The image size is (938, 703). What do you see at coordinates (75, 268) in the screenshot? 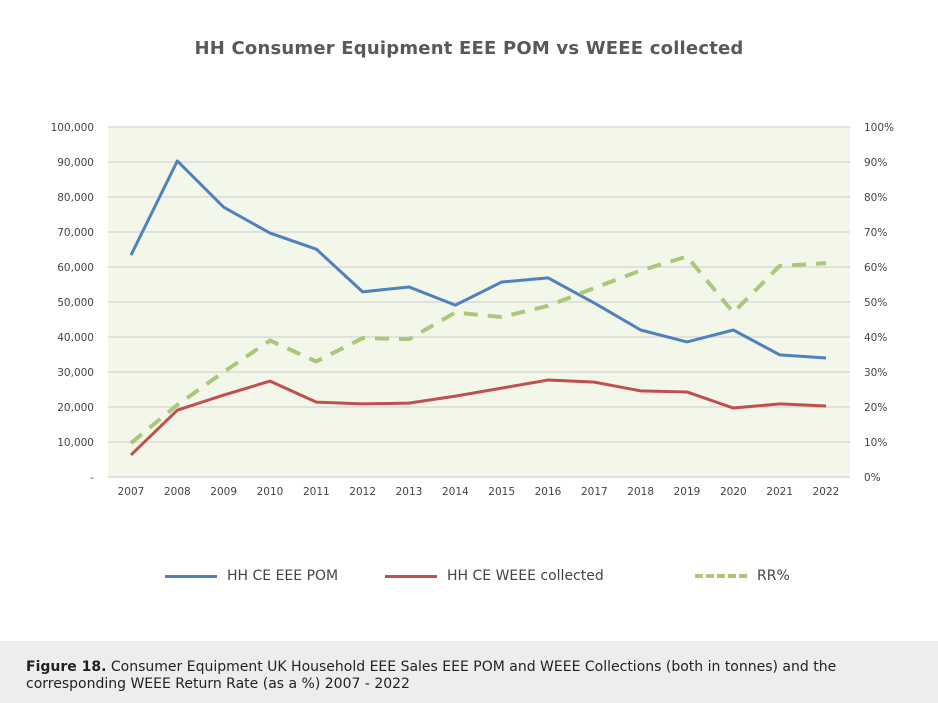
I see `left-axis-tick-label: 60,000` at bounding box center [75, 268].